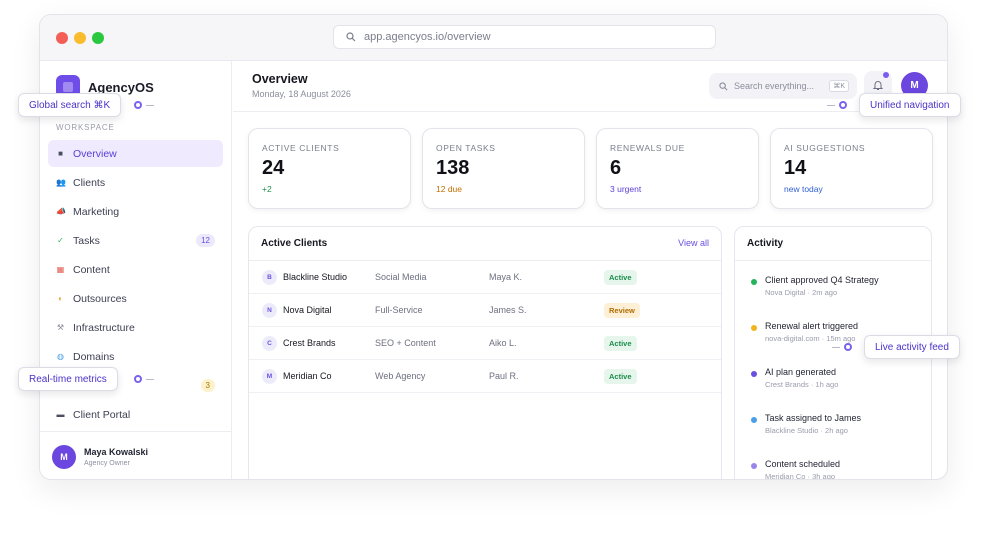 This screenshot has width=987, height=544. I want to click on sidebar-item-tasks: ✓ Tasks 12, so click(135, 240).